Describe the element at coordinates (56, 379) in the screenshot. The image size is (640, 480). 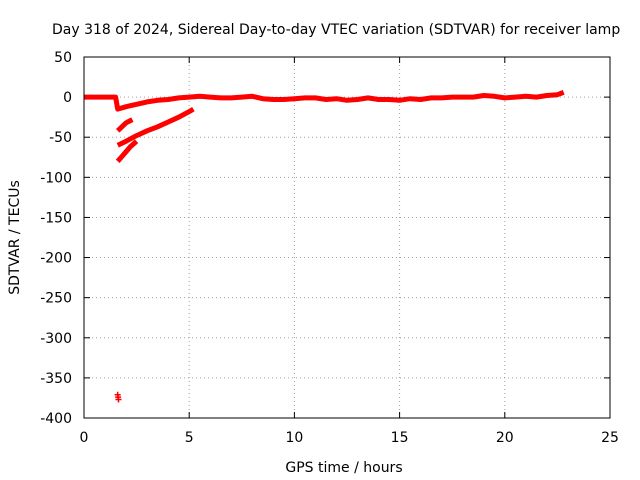
I see `y-tick-label: -350` at that location.